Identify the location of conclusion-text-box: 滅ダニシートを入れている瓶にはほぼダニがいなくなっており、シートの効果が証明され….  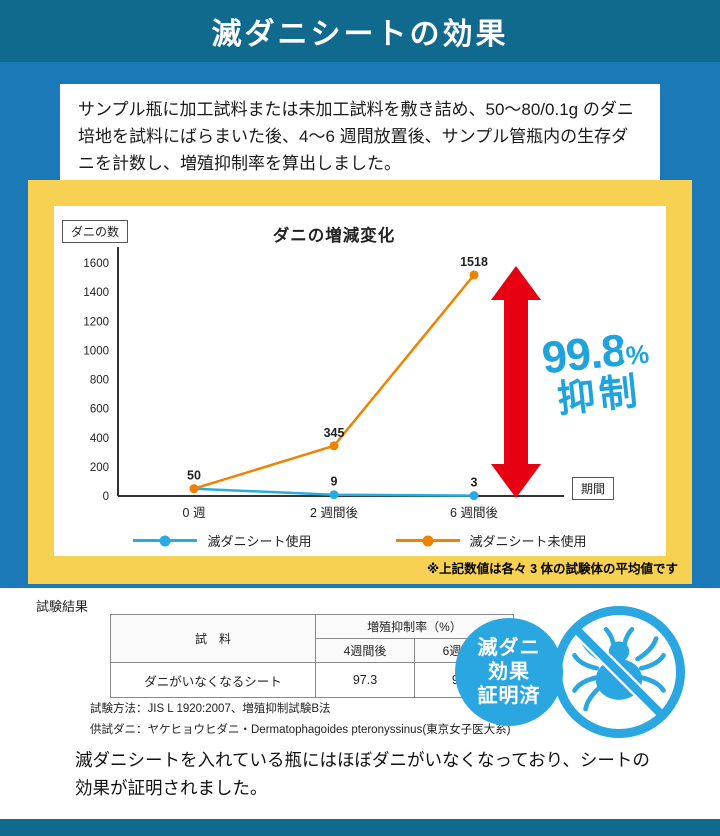
(365, 774).